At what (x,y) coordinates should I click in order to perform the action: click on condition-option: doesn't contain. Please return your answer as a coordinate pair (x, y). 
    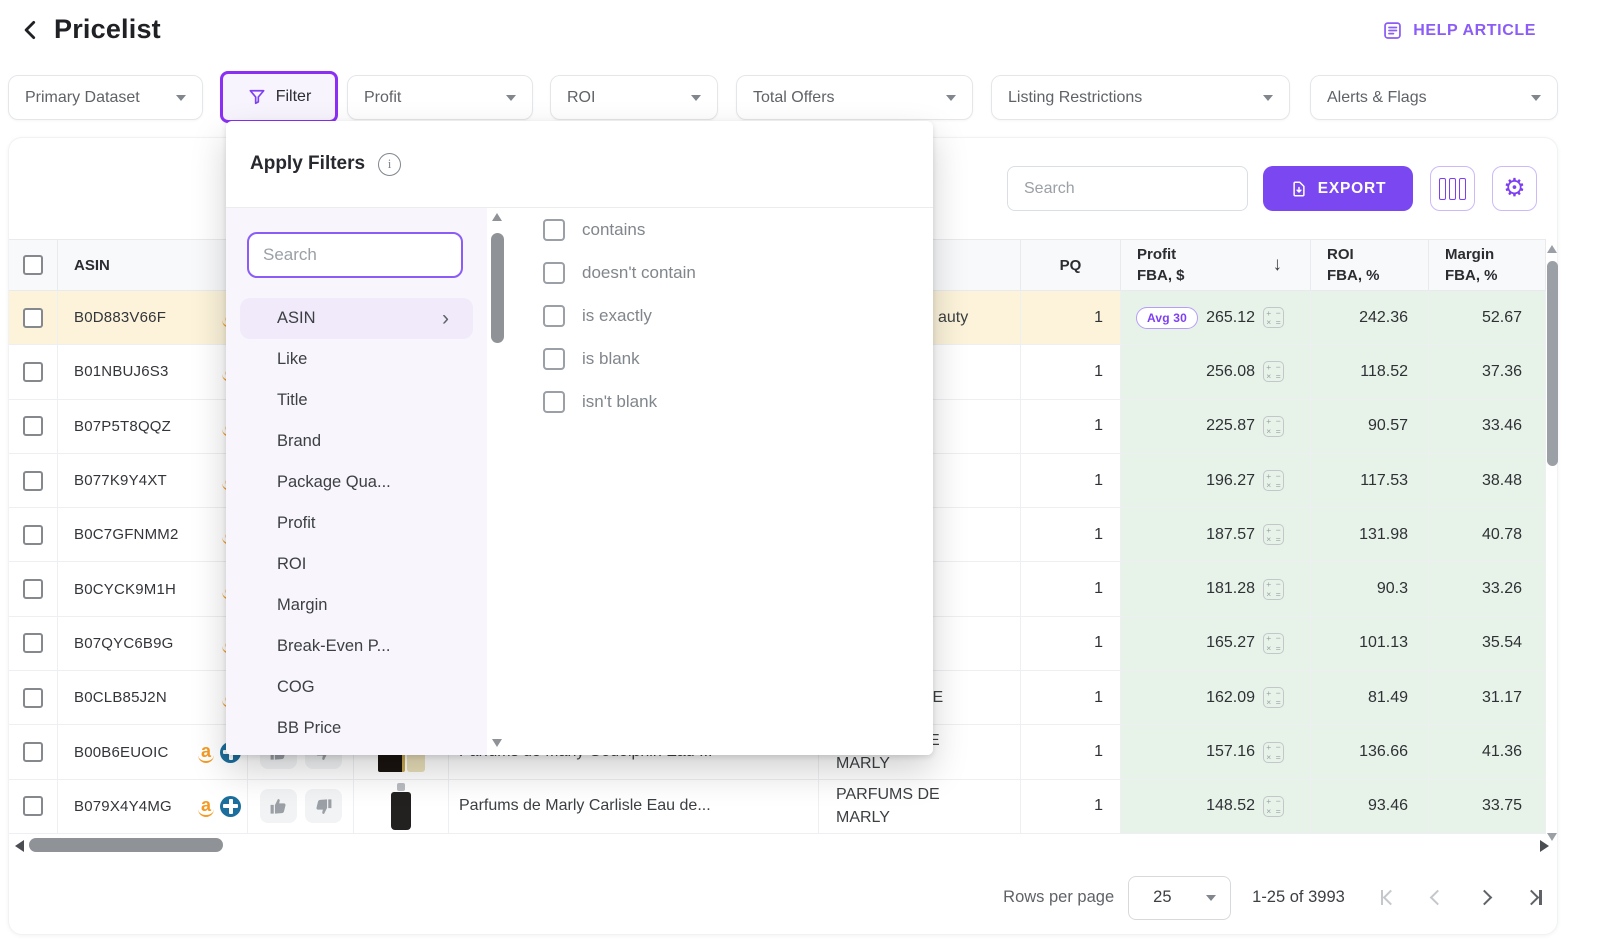
    Looking at the image, I should click on (719, 272).